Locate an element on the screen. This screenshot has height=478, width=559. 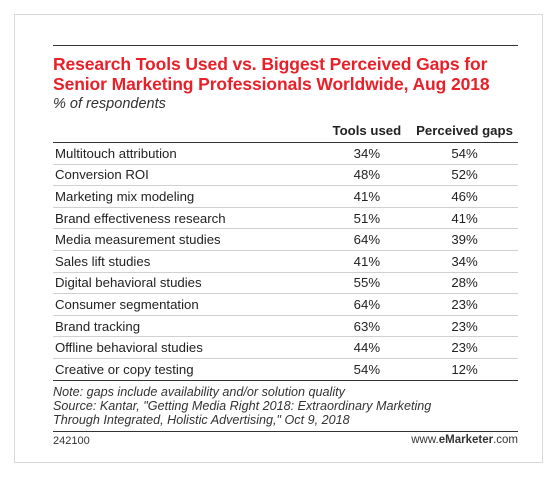
row-label: Marketing mix modeling is located at coordinates (188, 196).